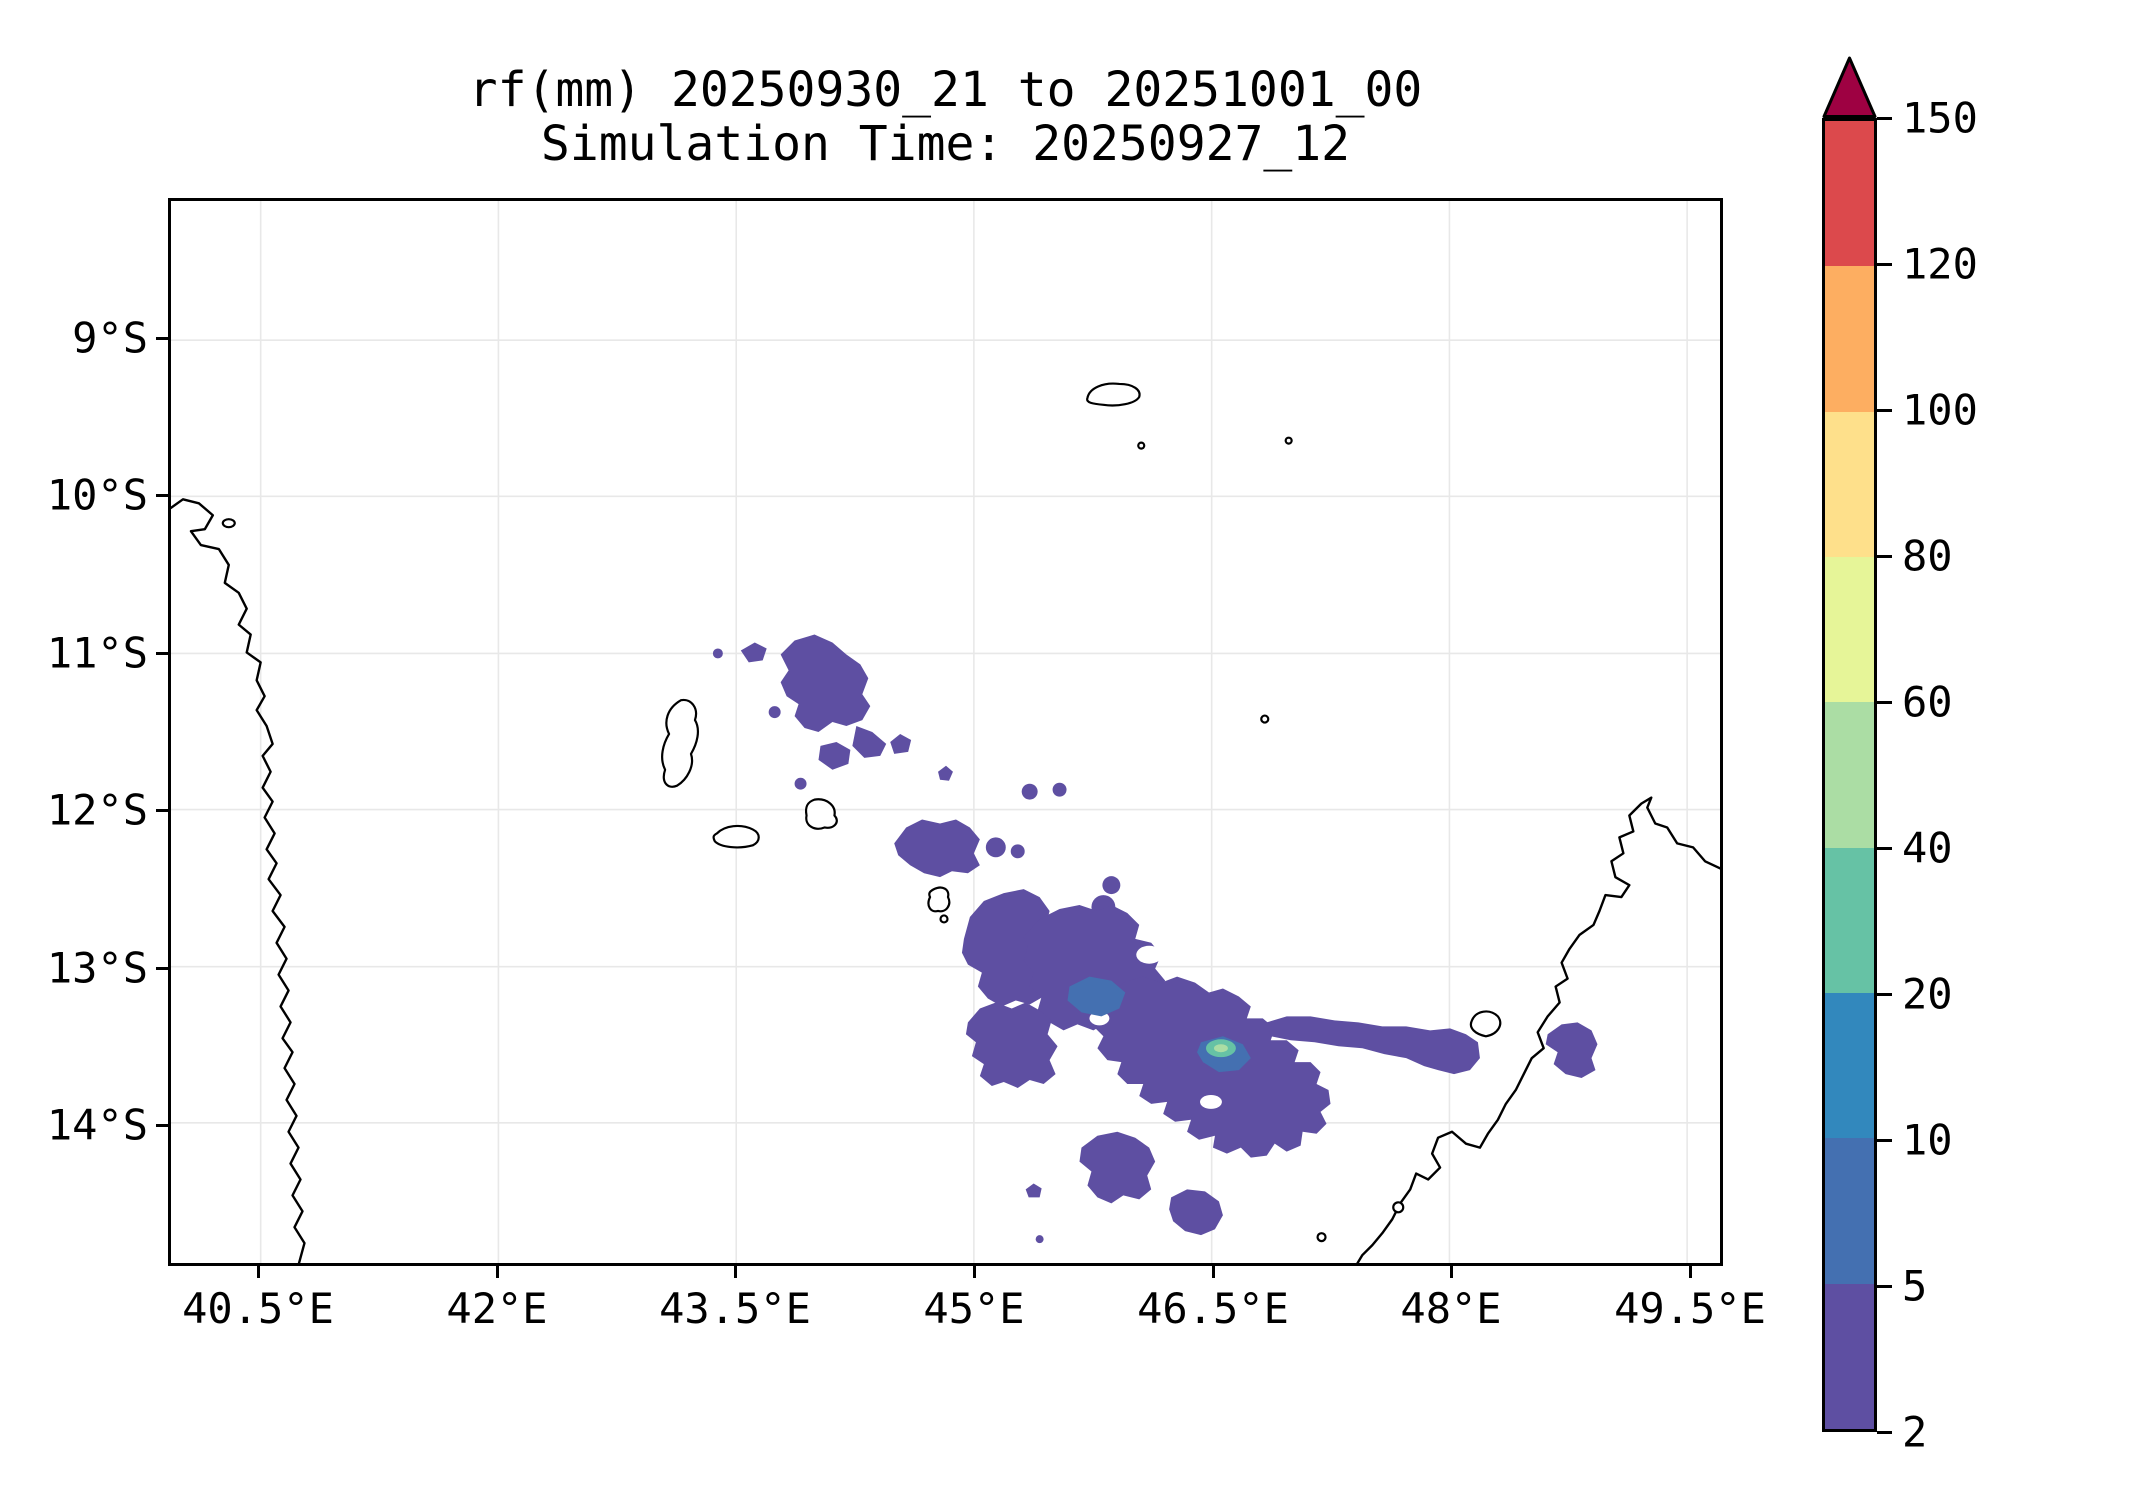  Describe the element at coordinates (97, 968) in the screenshot. I see `y-tick-label: 13°S` at that location.